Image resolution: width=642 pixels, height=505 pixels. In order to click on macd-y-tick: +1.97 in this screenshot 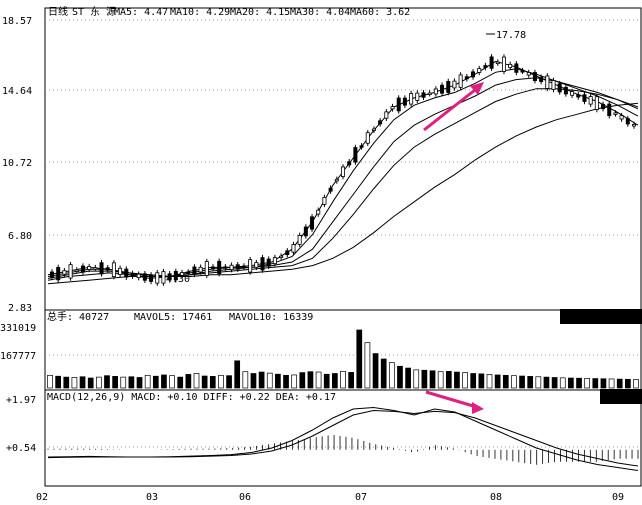, I will do `click(21, 400)`.